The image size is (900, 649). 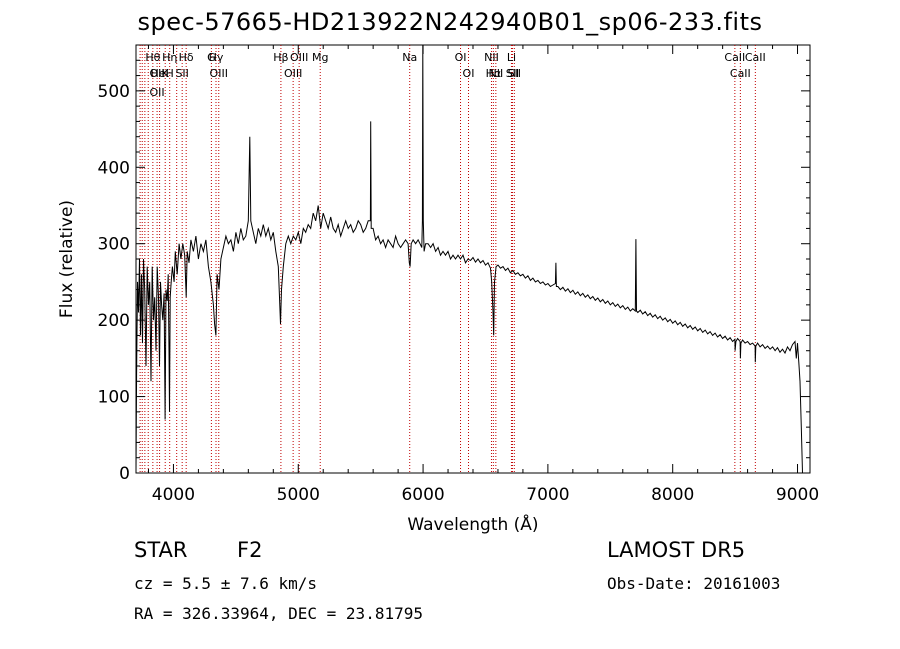 What do you see at coordinates (114, 321) in the screenshot?
I see `y-tick-label: 200` at bounding box center [114, 321].